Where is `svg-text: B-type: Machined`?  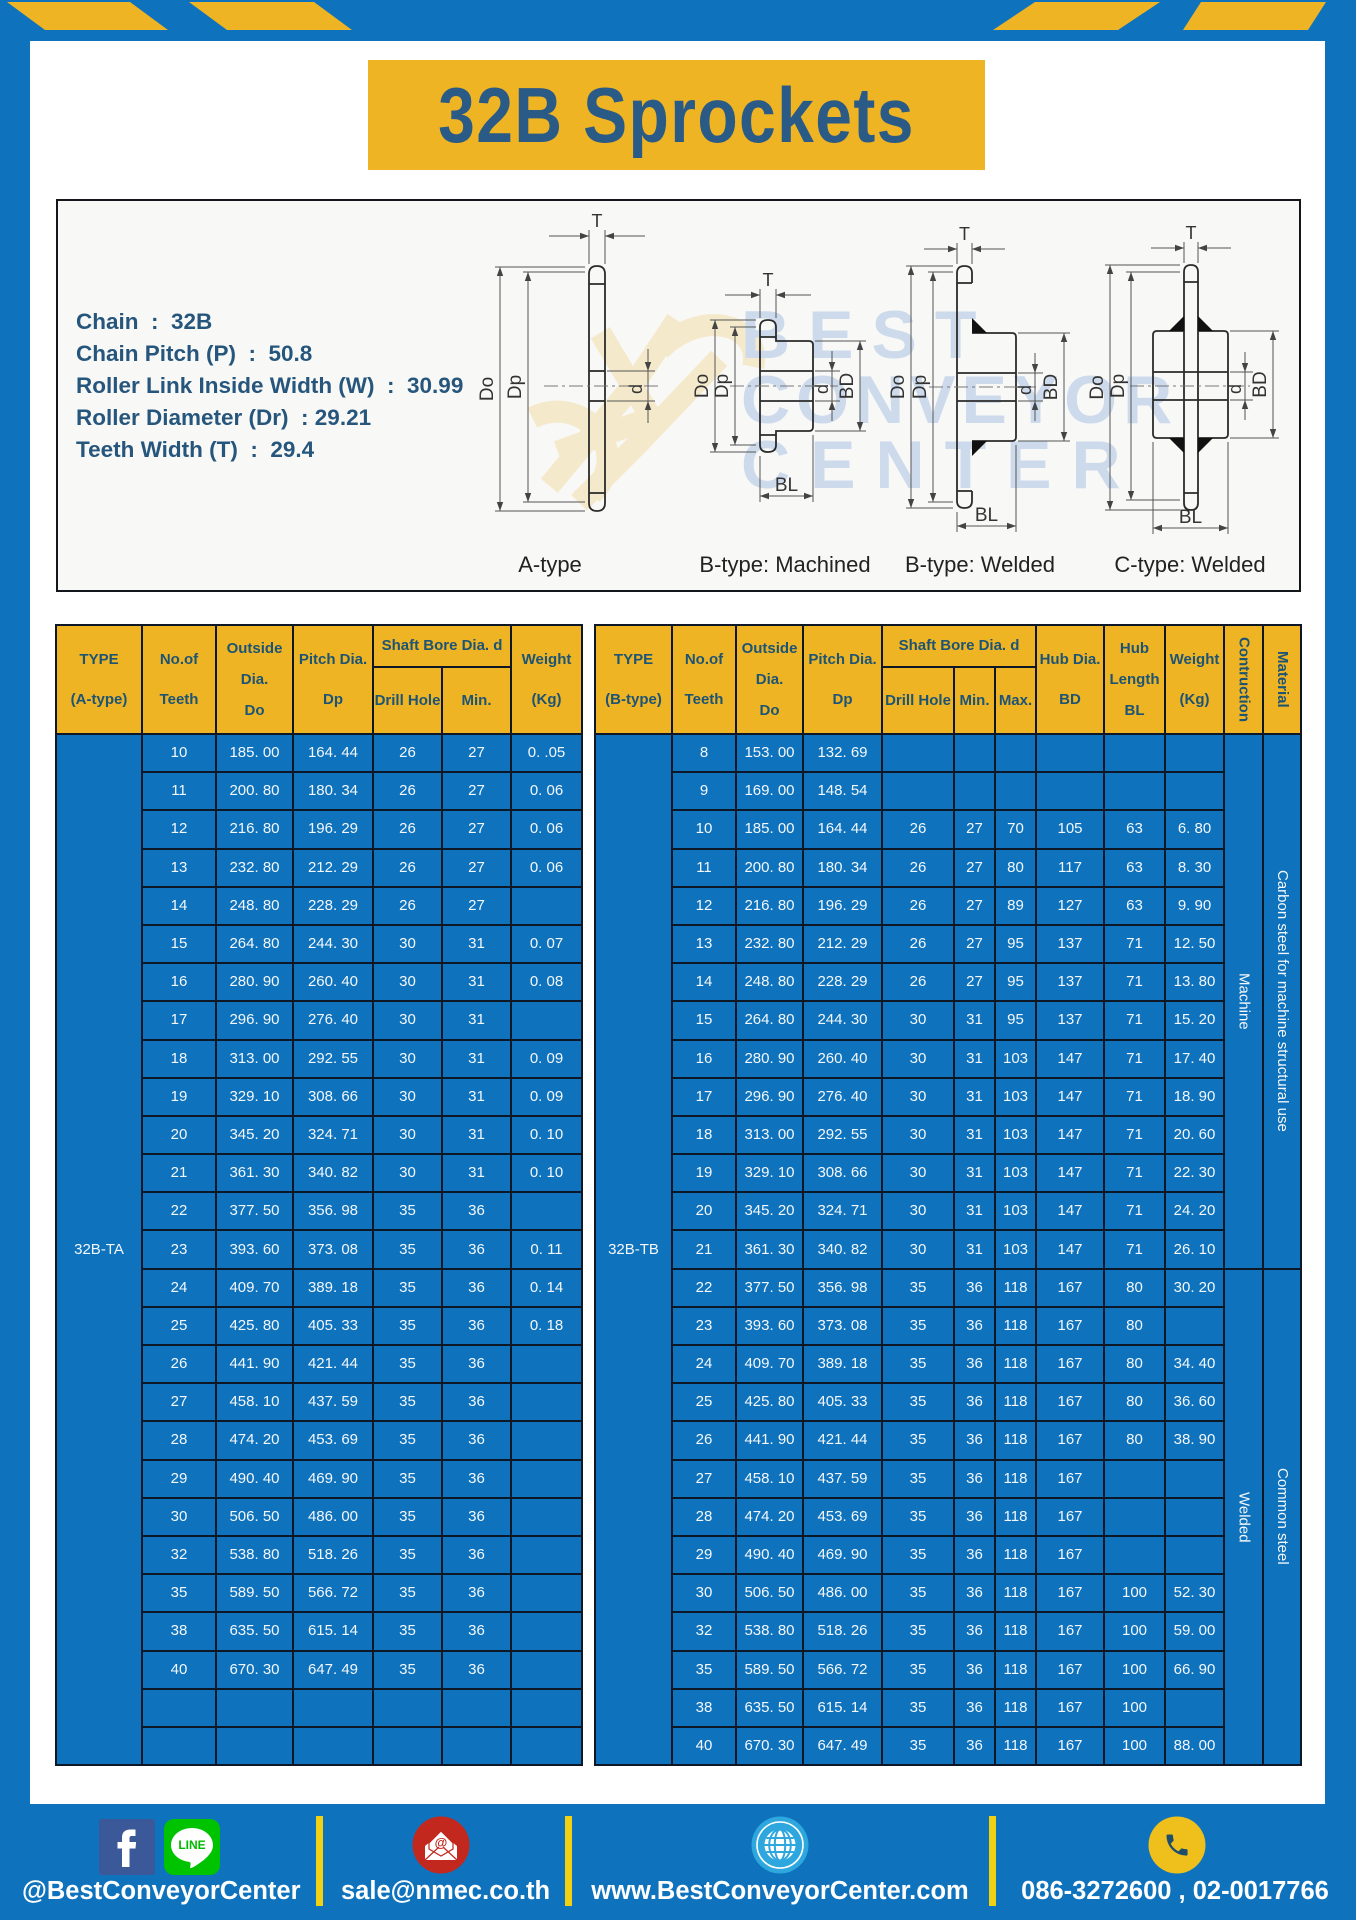
svg-text: B-type: Machined is located at coordinates (784, 564).